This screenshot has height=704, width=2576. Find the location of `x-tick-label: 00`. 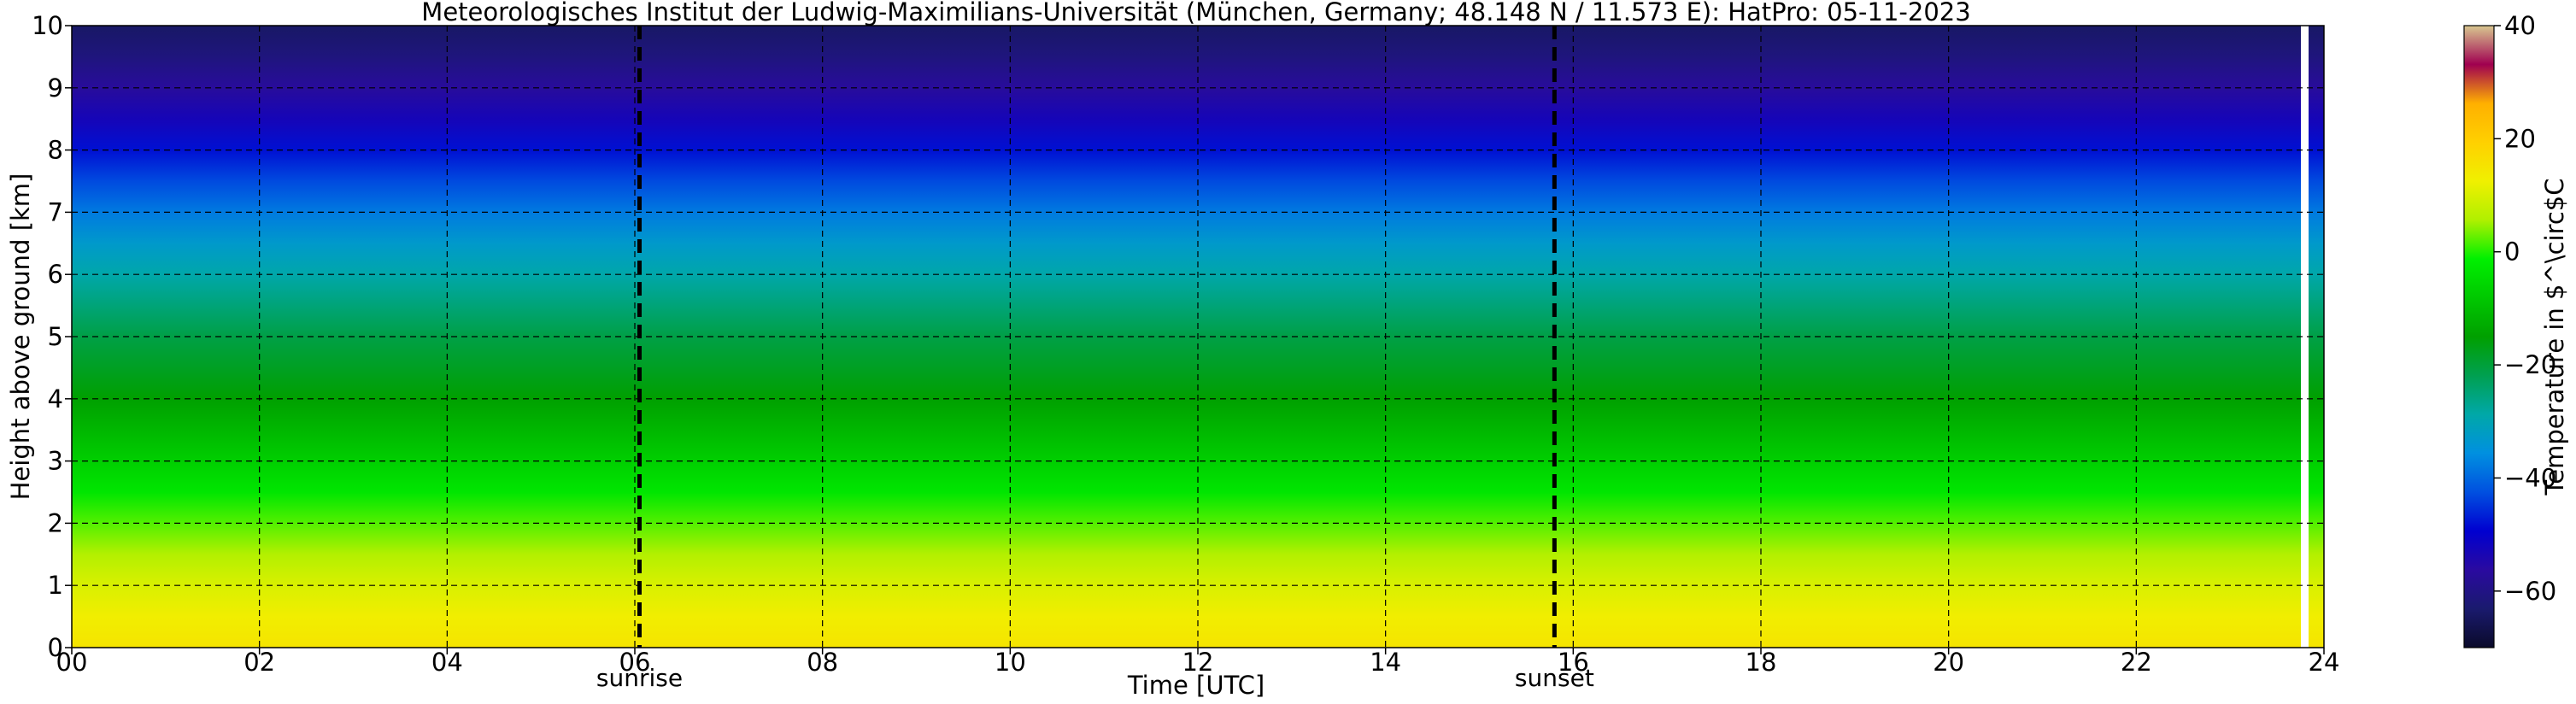

x-tick-label: 00 is located at coordinates (72, 662).